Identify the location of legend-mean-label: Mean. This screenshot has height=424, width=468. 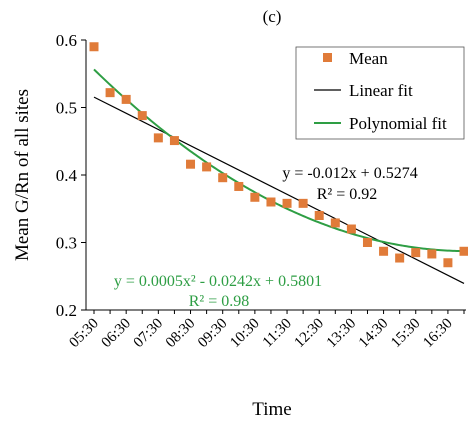
(368, 58).